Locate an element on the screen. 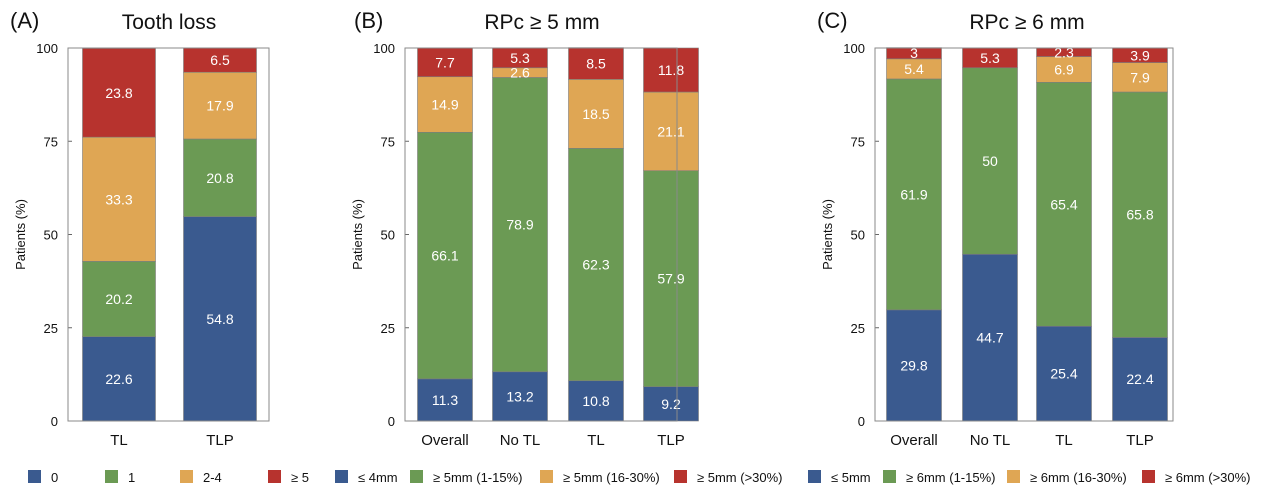 Image resolution: width=1262 pixels, height=493 pixels. data-label: 20.2 is located at coordinates (118, 299).